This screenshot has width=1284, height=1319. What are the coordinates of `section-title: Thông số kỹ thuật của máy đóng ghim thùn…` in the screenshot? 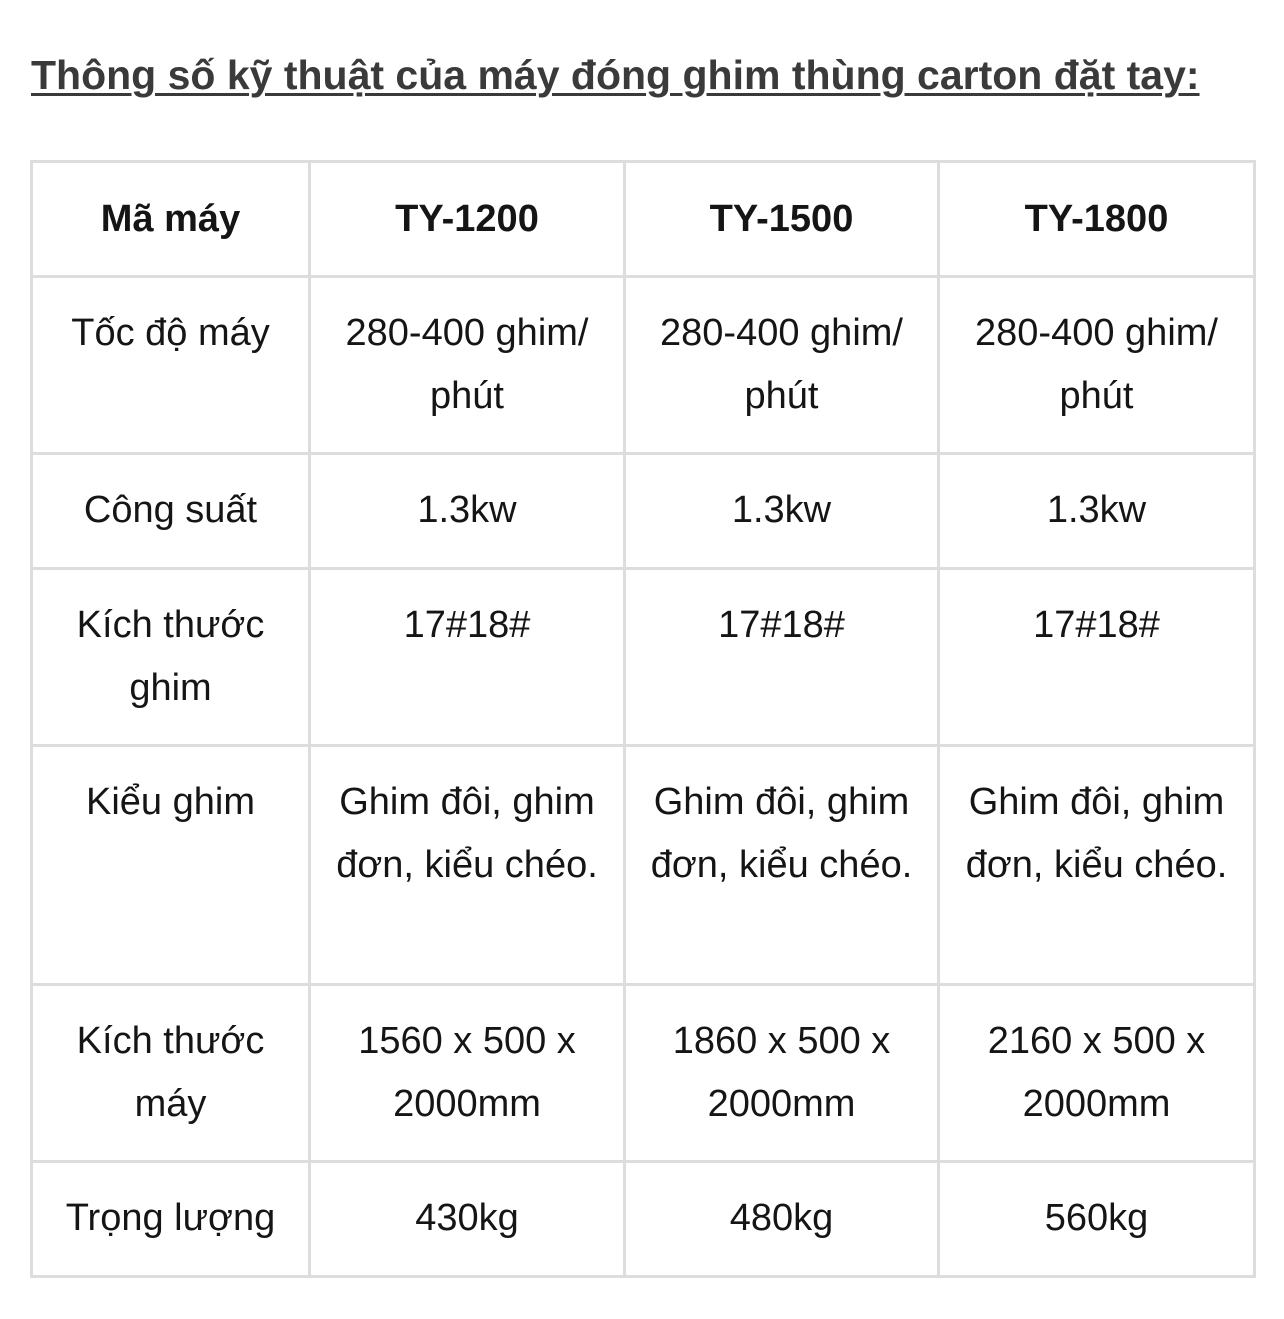 It's located at (615, 75).